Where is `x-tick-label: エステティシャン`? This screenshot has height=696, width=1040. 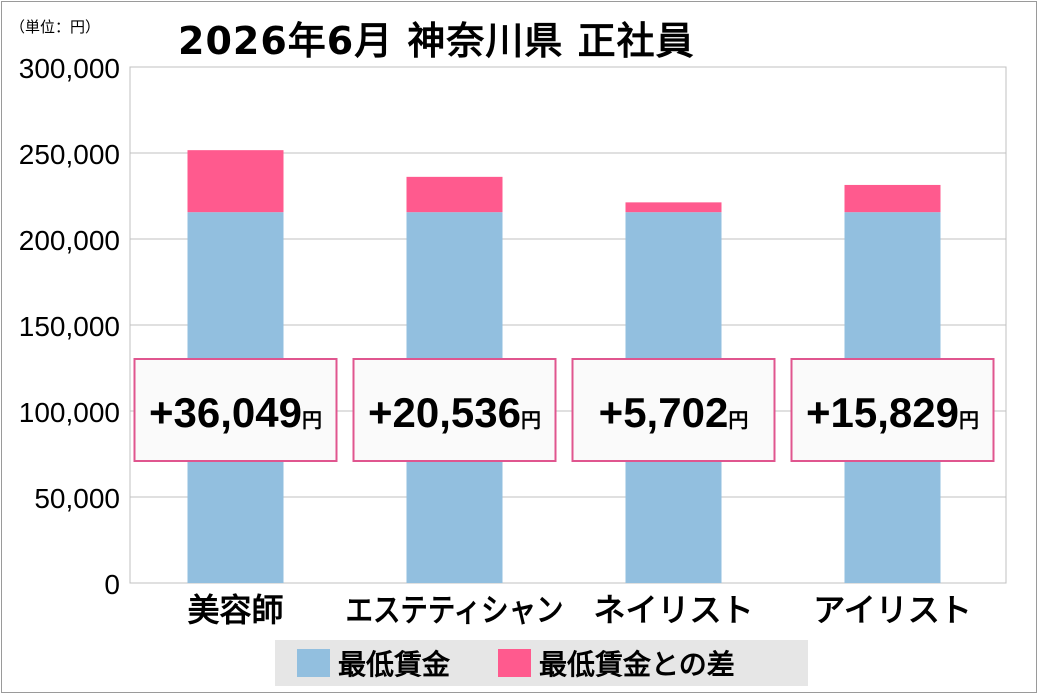
x-tick-label: エステティシャン is located at coordinates (455, 610).